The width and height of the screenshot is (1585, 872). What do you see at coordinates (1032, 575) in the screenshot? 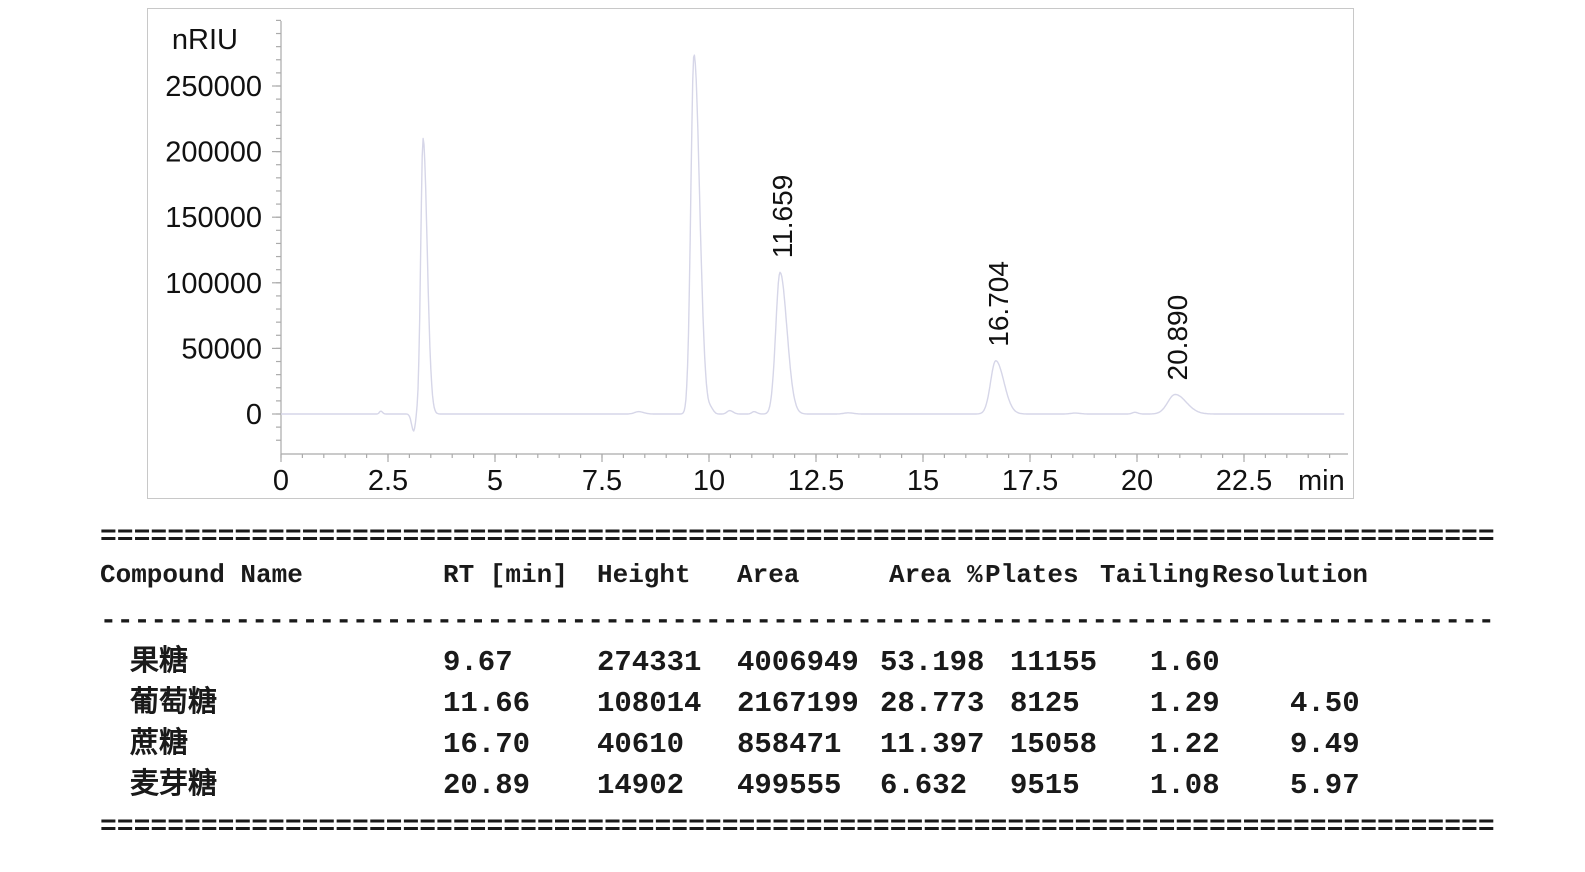
I see `col-header-plates: Plates` at bounding box center [1032, 575].